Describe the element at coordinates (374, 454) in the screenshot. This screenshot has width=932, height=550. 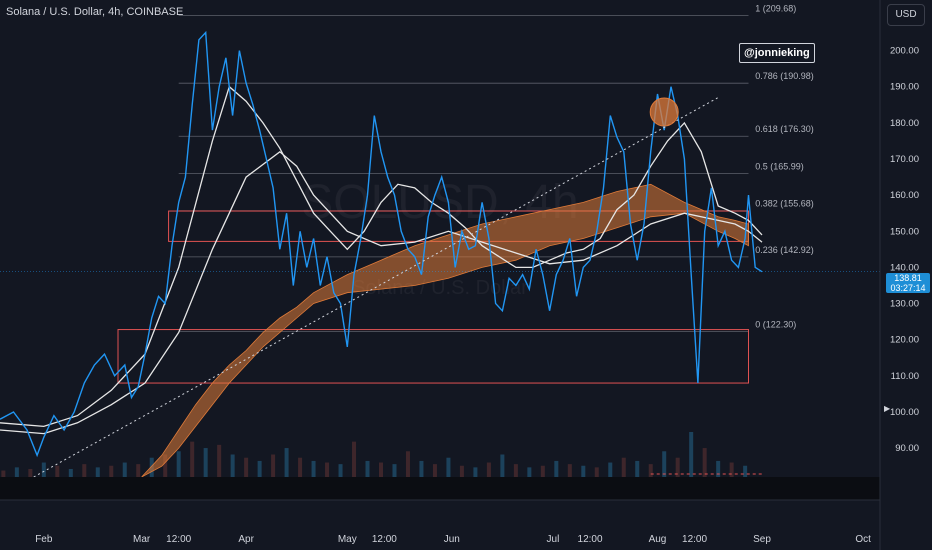
I see `volume-bars` at that location.